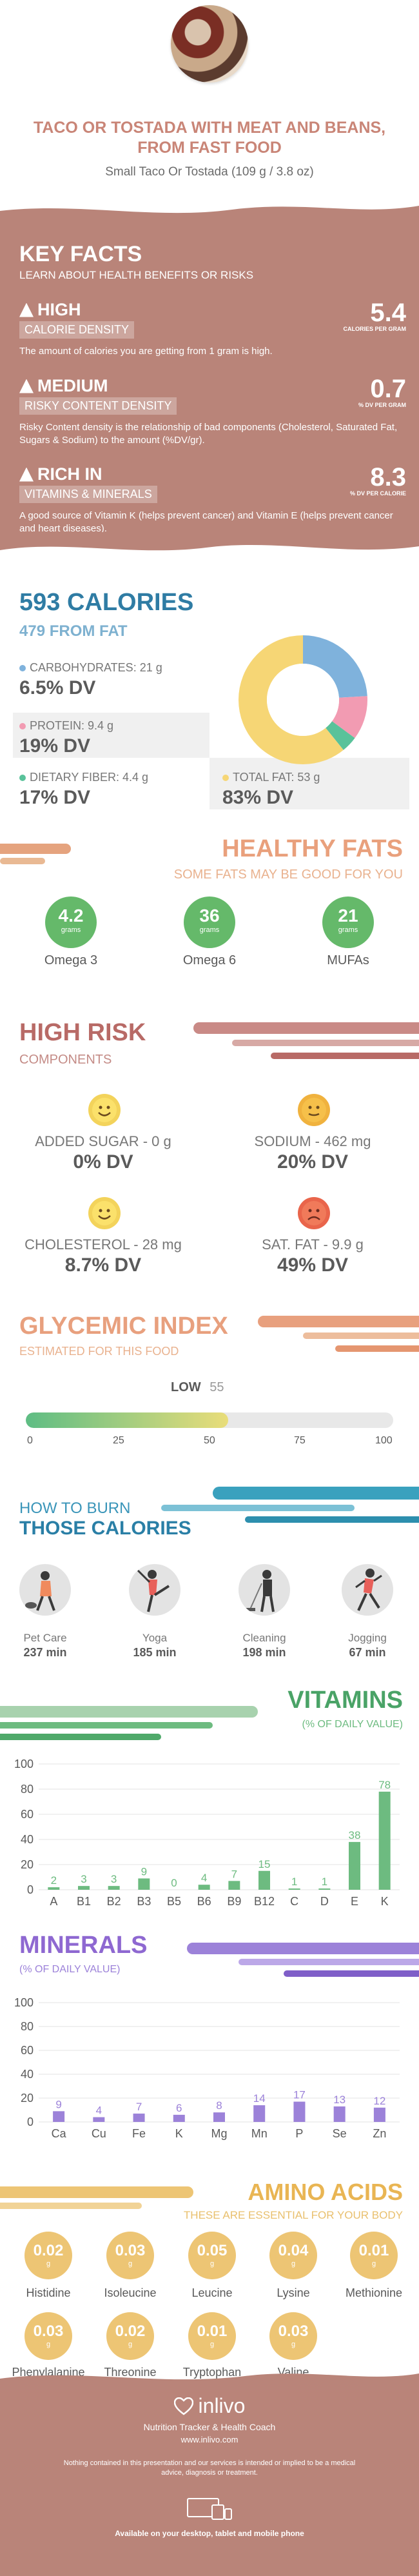 The width and height of the screenshot is (419, 2576). I want to click on heart-logo-icon, so click(183, 2406).